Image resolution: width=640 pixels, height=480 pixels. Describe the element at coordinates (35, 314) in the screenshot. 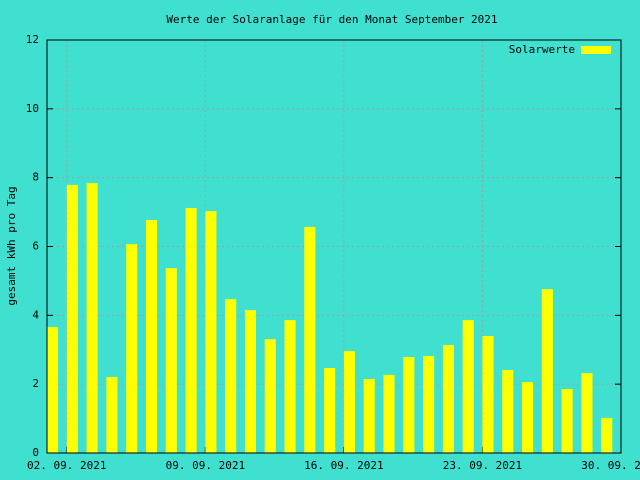

I see `y-tick-label: 4` at that location.